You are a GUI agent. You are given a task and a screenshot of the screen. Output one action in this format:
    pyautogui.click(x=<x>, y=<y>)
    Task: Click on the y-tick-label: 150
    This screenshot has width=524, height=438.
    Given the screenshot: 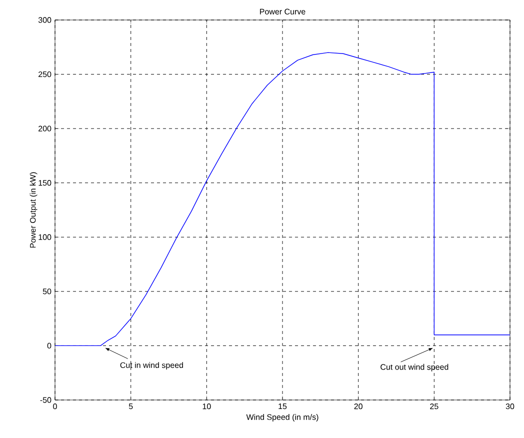 What is the action you would take?
    pyautogui.click(x=45, y=183)
    